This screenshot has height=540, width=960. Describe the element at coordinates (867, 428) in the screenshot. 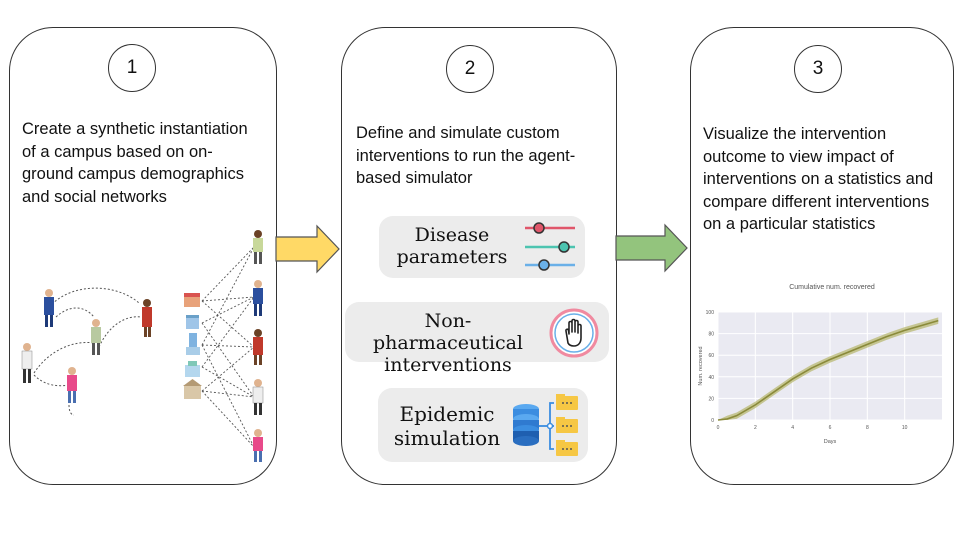

I see `x-tick-label: 8` at that location.